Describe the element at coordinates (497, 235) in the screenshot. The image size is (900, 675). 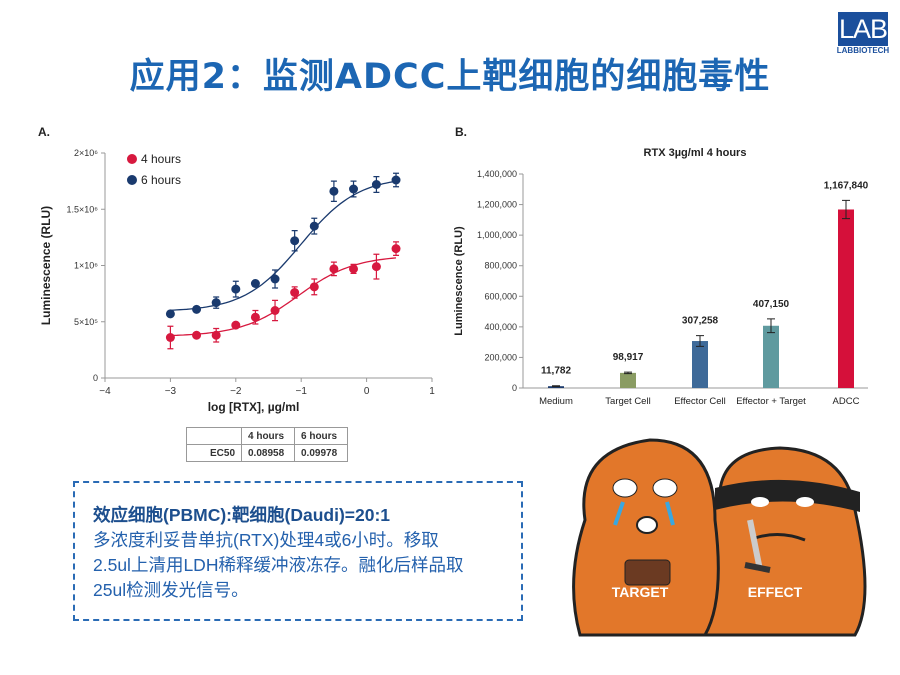
I see `y-tick-label: 1,000,000` at that location.